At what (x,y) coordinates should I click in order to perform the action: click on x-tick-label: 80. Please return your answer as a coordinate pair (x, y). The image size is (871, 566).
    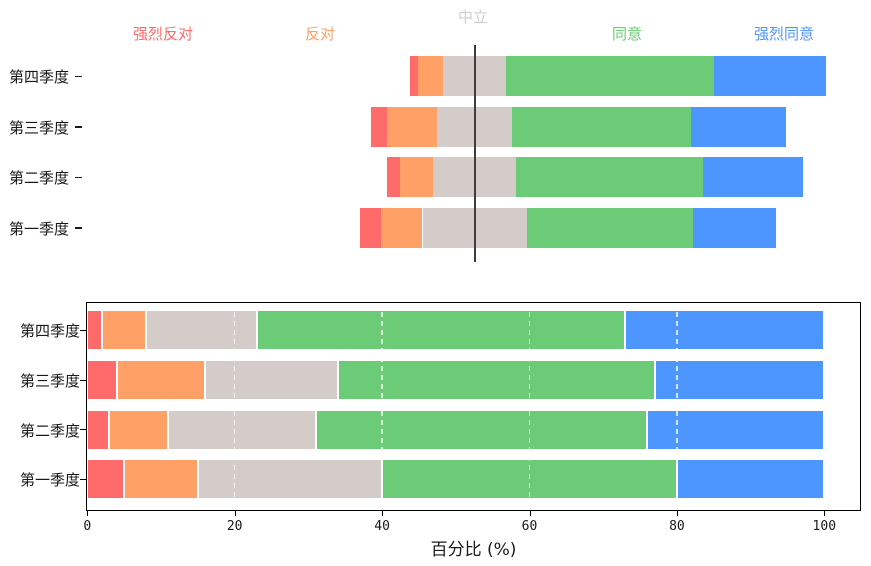
    Looking at the image, I should click on (677, 526).